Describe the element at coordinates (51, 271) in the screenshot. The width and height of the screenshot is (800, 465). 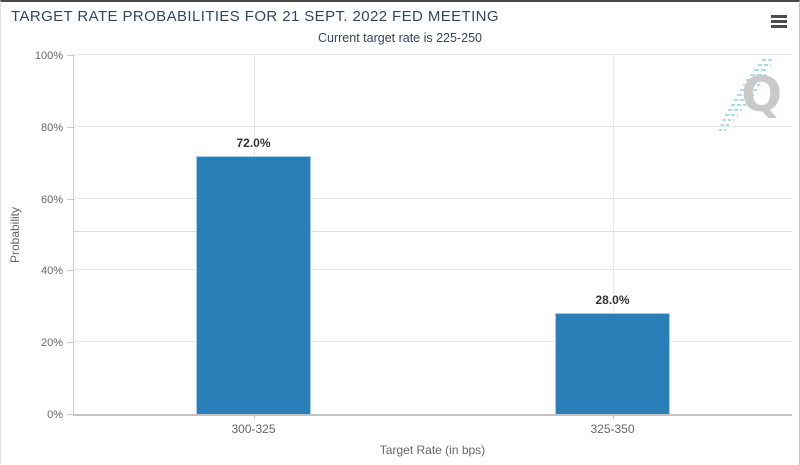
I see `y-tick-label: 40%` at that location.